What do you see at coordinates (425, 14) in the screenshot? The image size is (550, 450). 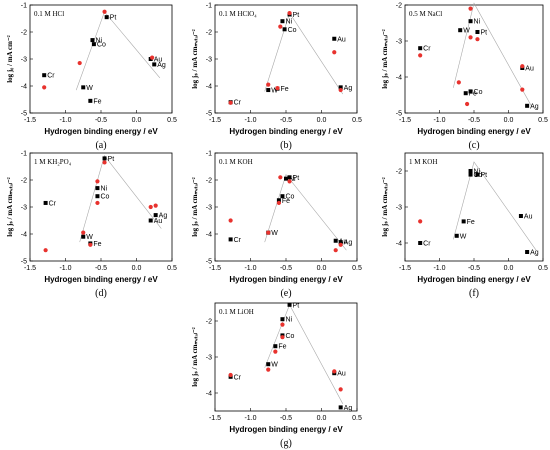 I see `panel-title: 0.5 M NaCl` at bounding box center [425, 14].